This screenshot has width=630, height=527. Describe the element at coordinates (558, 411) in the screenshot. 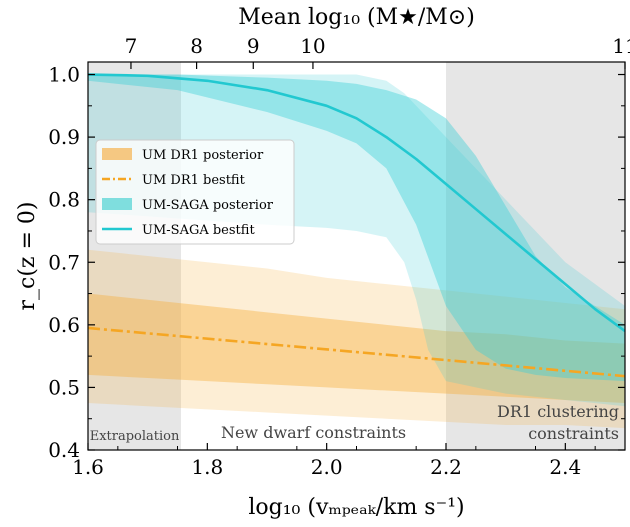

I see `region-label-2-0: DR1 clustering` at that location.